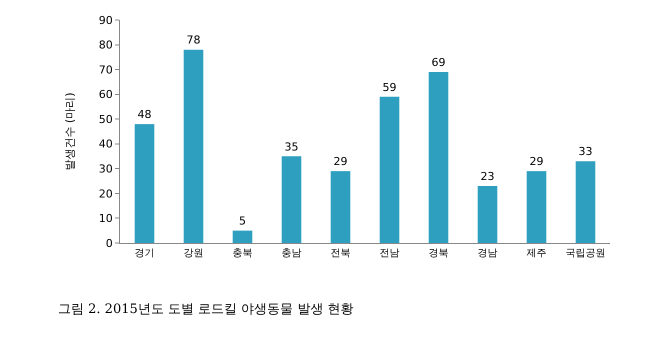 The height and width of the screenshot is (341, 670). Describe the element at coordinates (69, 131) in the screenshot. I see `y-axis-title: 발생건수 (마리)` at that location.